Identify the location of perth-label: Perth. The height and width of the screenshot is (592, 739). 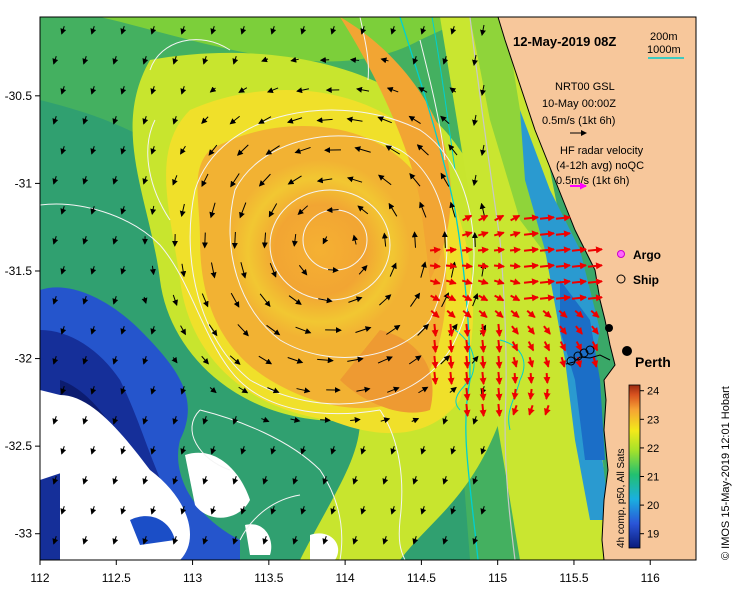
(653, 362).